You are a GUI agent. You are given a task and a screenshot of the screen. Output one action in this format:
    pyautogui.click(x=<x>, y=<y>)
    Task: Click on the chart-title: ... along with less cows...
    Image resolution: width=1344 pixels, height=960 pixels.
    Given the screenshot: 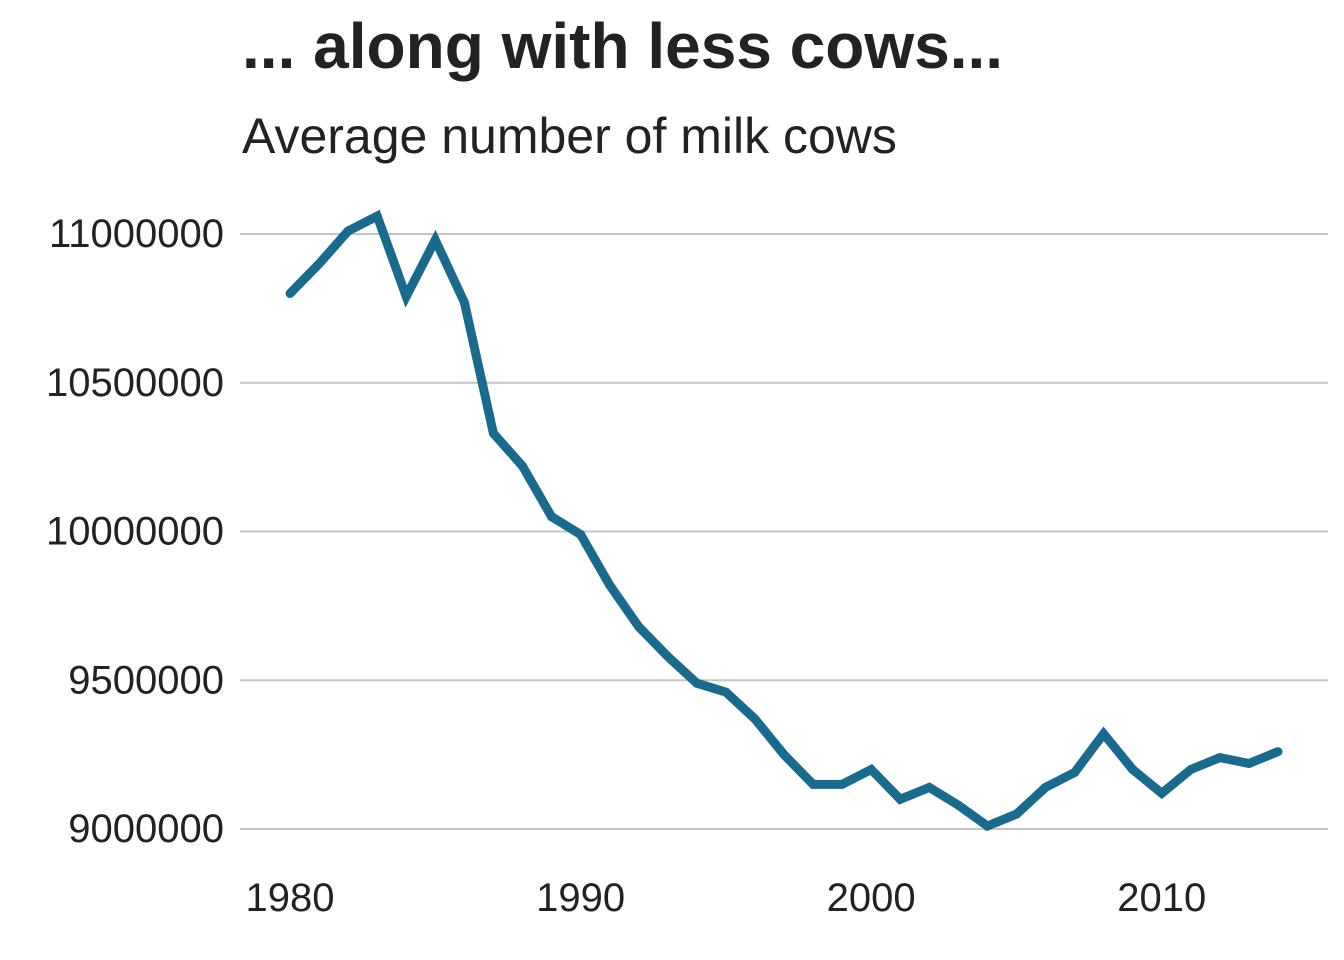 What is the action you would take?
    pyautogui.click(x=623, y=46)
    